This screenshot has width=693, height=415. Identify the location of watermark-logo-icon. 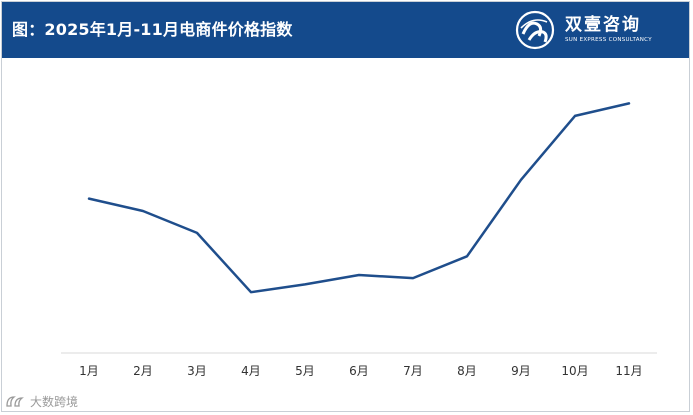
(15, 401).